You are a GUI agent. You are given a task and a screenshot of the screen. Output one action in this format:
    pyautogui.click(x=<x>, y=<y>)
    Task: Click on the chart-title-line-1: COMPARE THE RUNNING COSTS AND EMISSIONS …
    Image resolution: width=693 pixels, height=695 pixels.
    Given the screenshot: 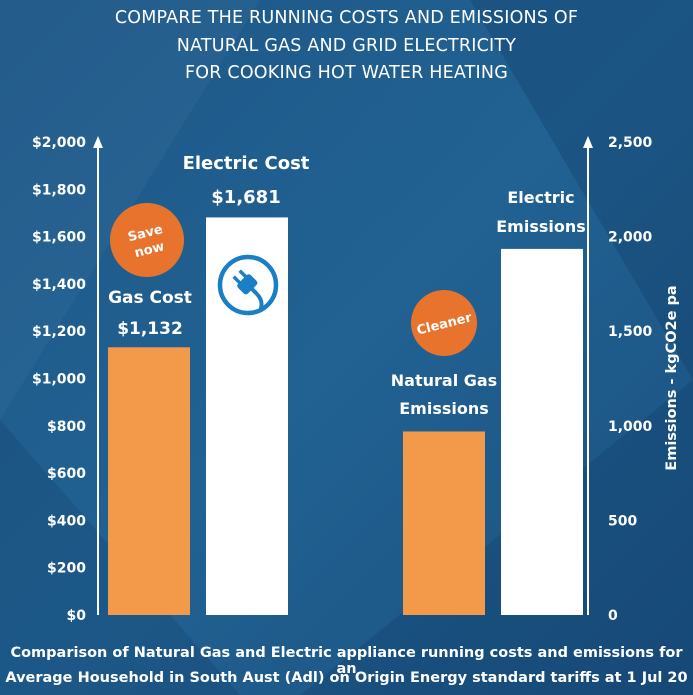 What is the action you would take?
    pyautogui.click(x=346, y=18)
    